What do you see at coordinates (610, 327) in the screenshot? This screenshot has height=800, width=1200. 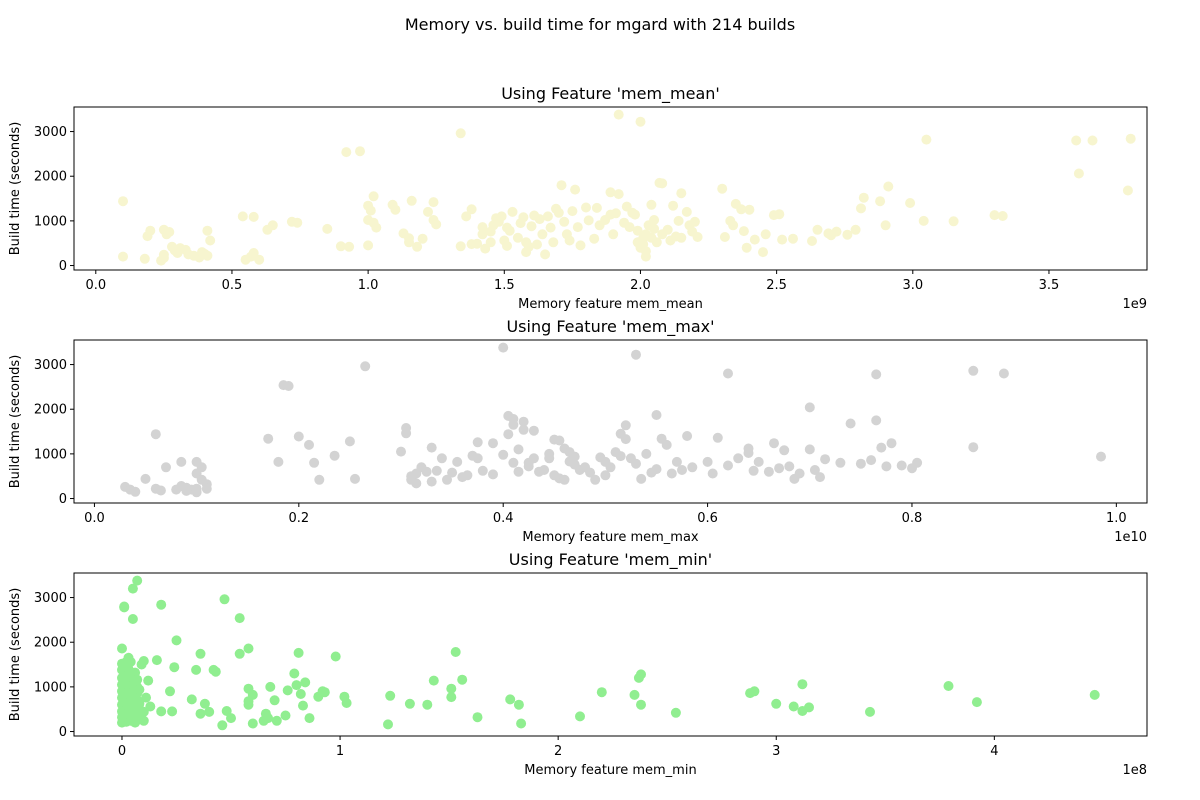 I see `subplot-title: Using Feature 'mem_max'` at bounding box center [610, 327].